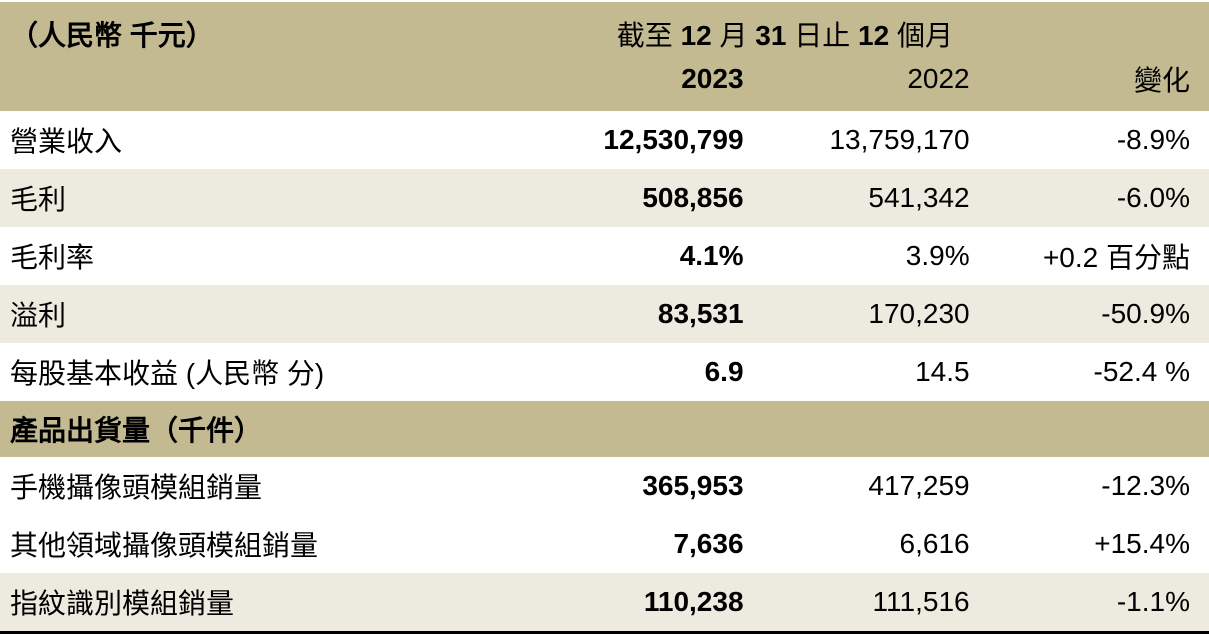 This screenshot has height=634, width=1209. I want to click on value-change: -1.1%, so click(1089, 603).